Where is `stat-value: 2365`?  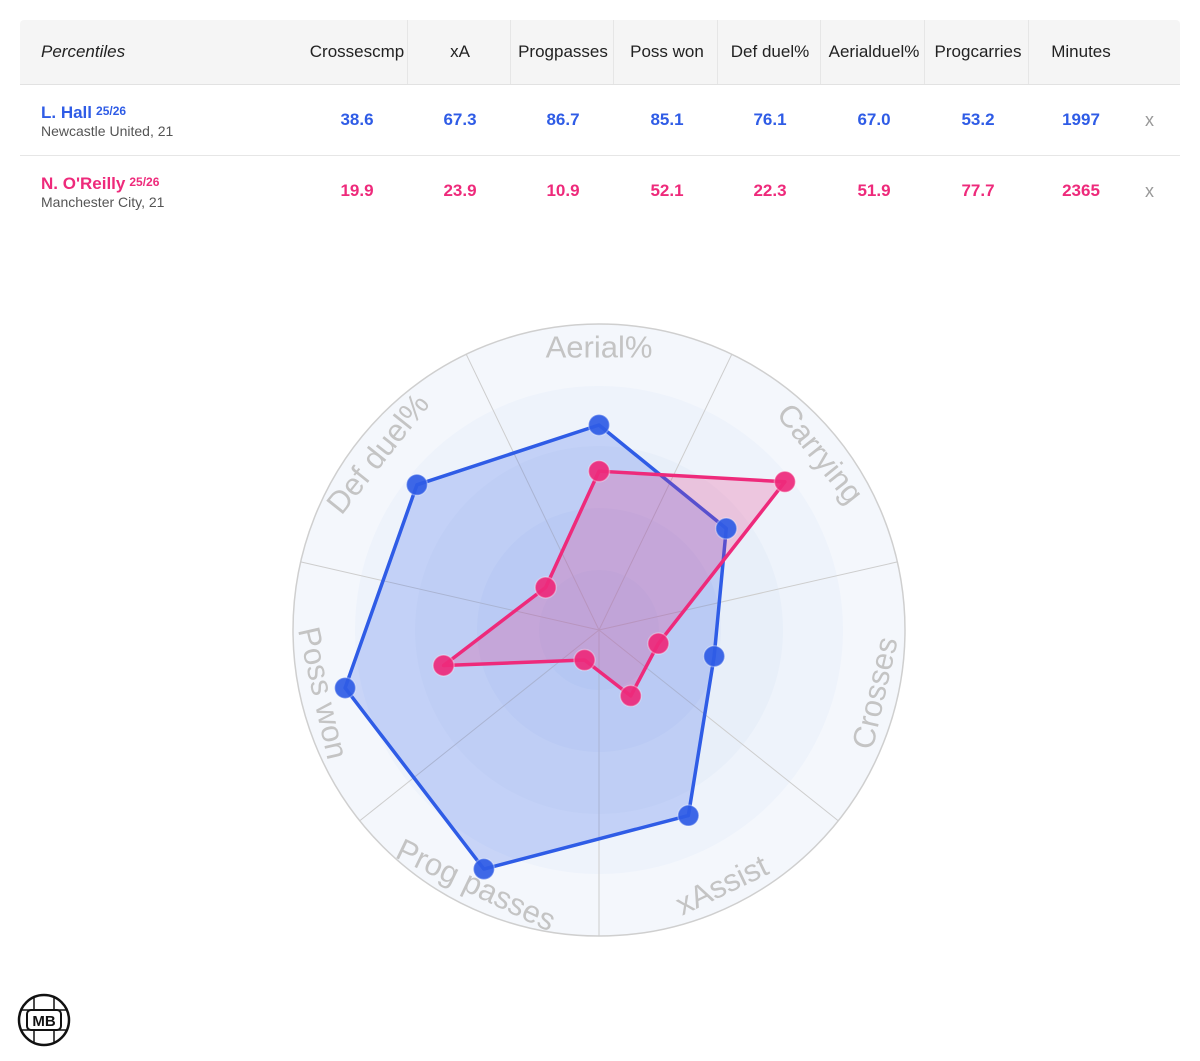
stat-value: 2365 is located at coordinates (1081, 190).